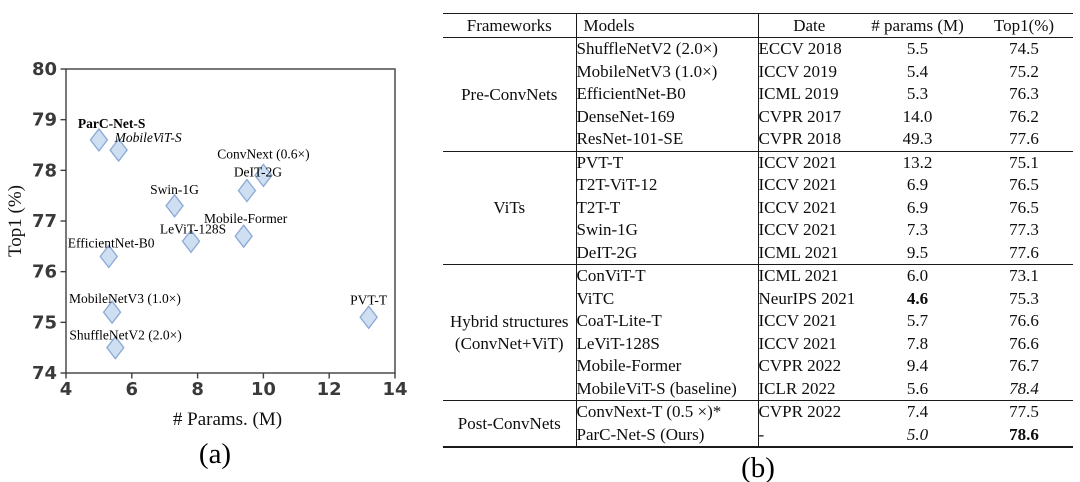  I want to click on top1-cell: 75.3, so click(1024, 298).